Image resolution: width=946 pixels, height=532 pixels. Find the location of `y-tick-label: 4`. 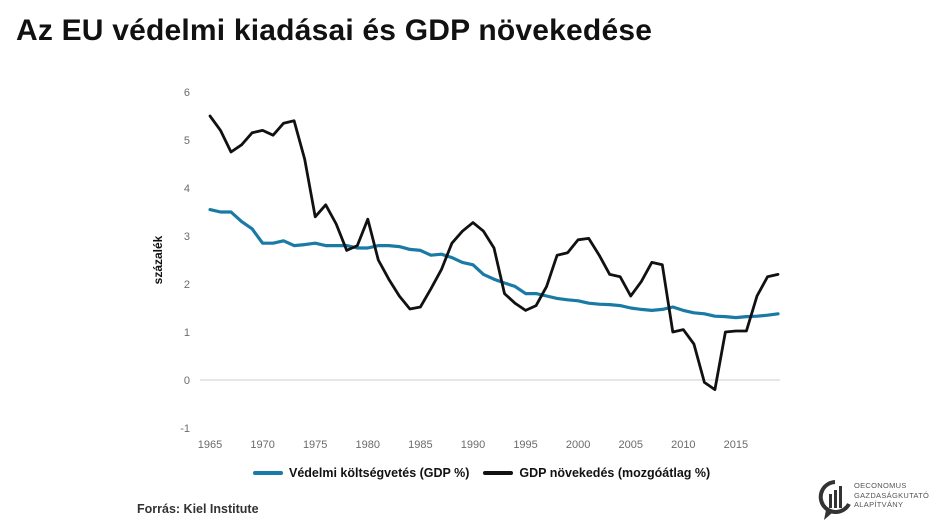

y-tick-label: 4 is located at coordinates (187, 189).